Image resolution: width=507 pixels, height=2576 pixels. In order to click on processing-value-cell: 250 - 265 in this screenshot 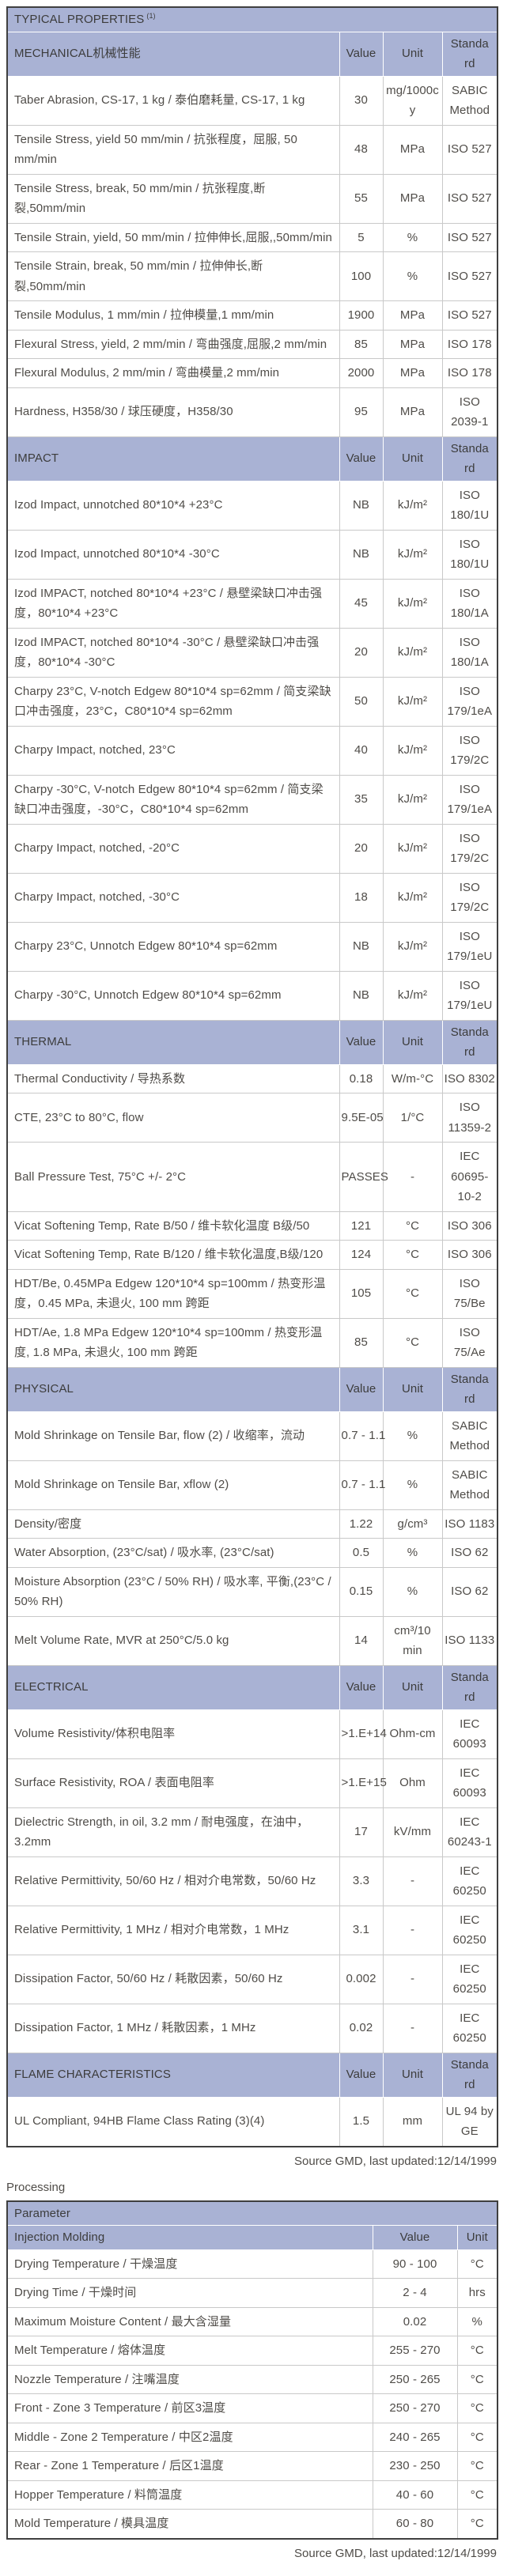, I will do `click(415, 2379)`.